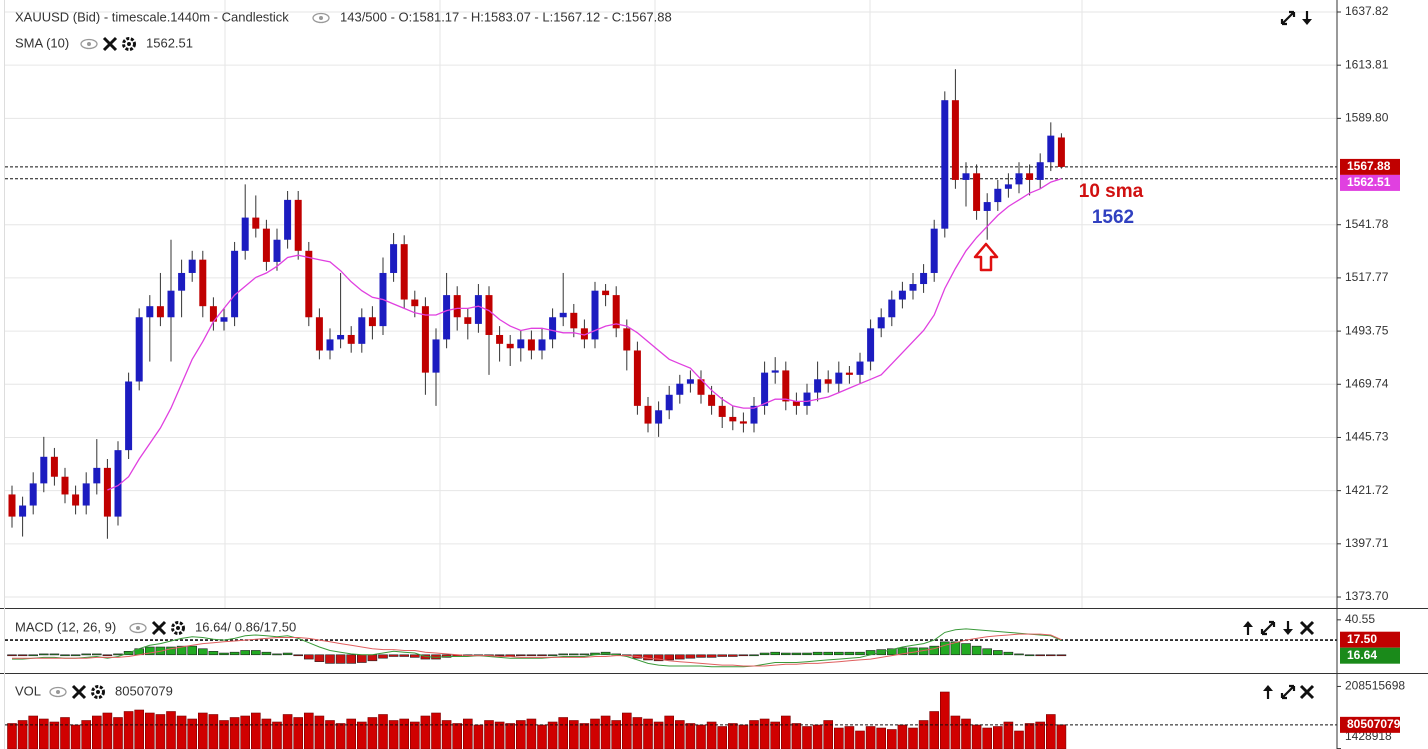 Image resolution: width=1428 pixels, height=749 pixels. What do you see at coordinates (1113, 217) in the screenshot?
I see `annotation: 1562` at bounding box center [1113, 217].